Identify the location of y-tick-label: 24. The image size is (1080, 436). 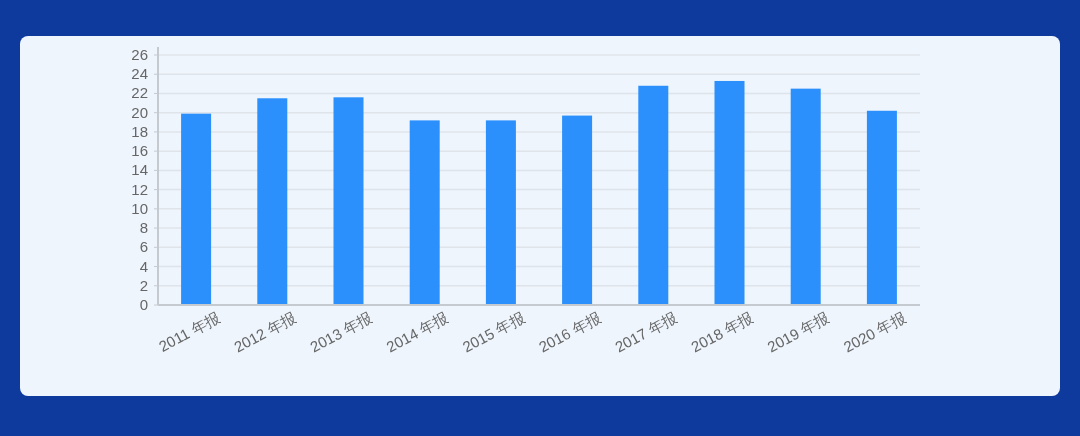
(139, 74).